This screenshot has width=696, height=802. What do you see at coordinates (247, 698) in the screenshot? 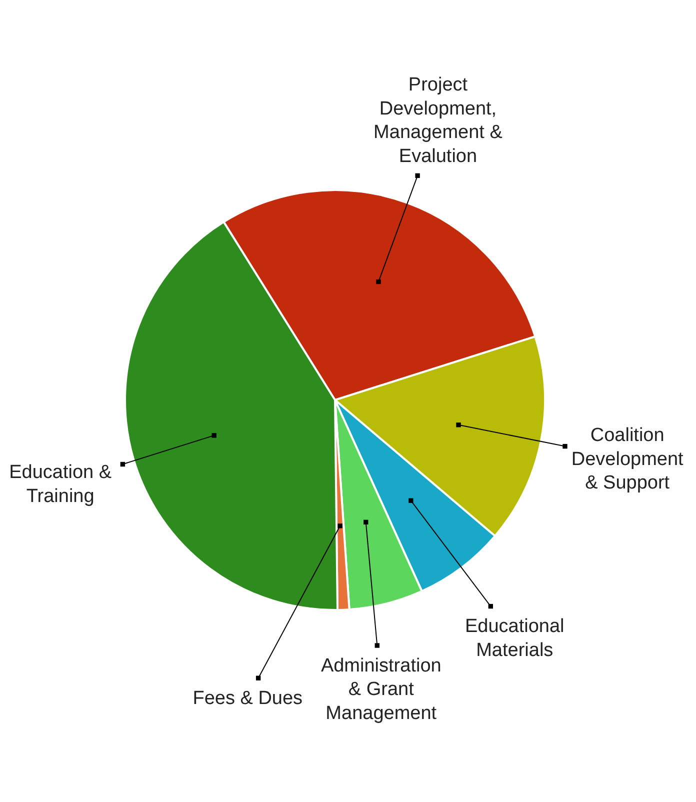
I see `slice-label: Fees & Dues` at bounding box center [247, 698].